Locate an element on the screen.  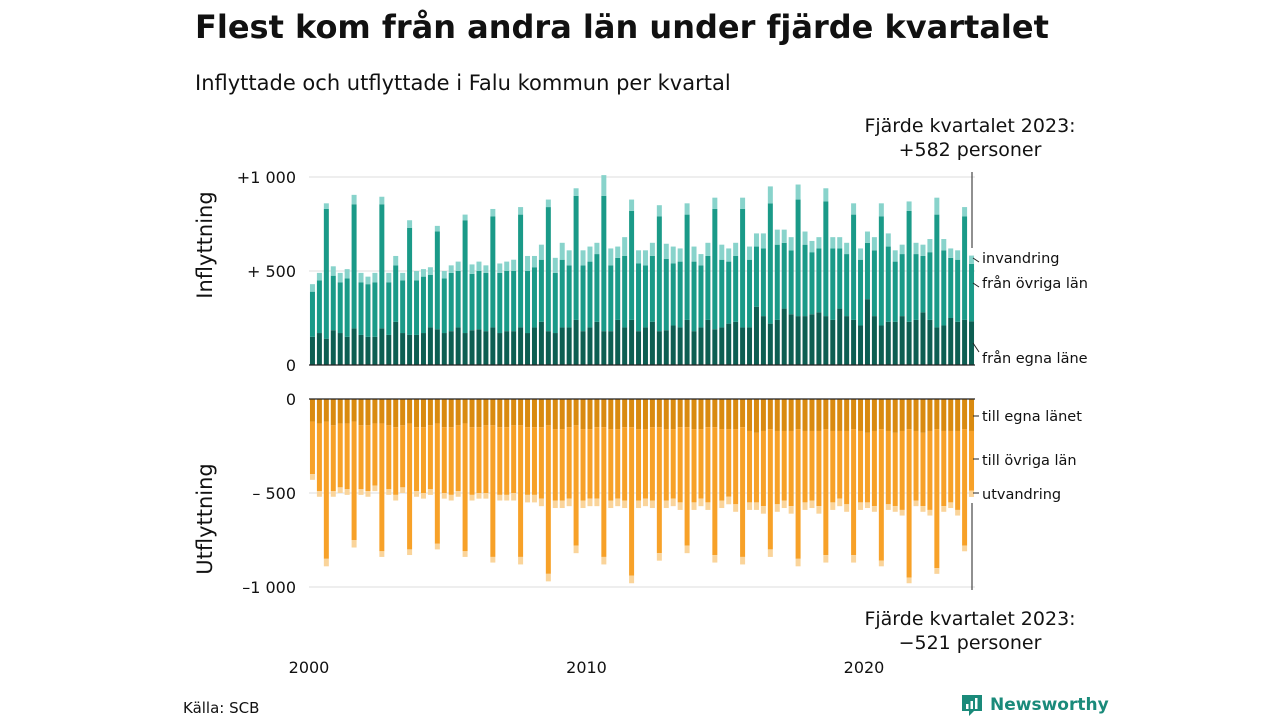
outflow-tick-label: –1 000 is located at coordinates (269, 587).